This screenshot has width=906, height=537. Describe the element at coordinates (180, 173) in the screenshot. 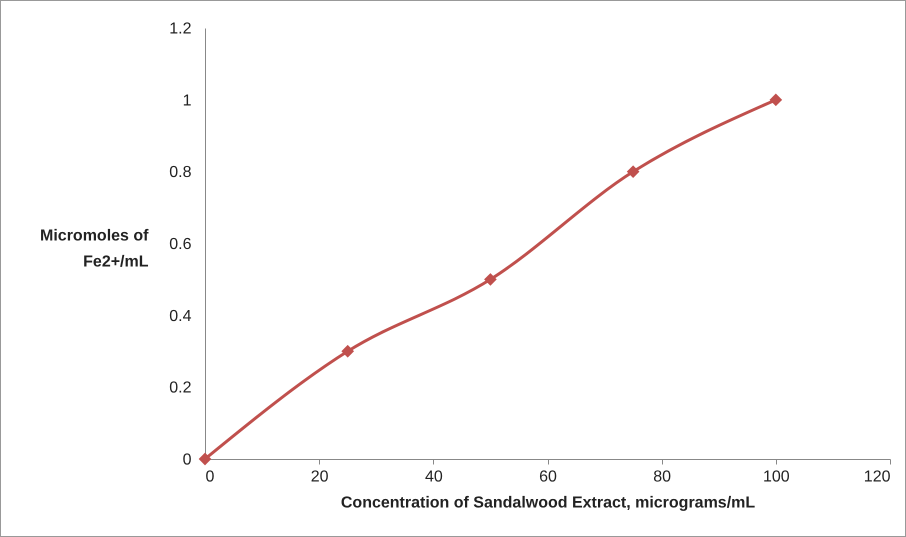

I see `y-tick-label: 0.8` at that location.